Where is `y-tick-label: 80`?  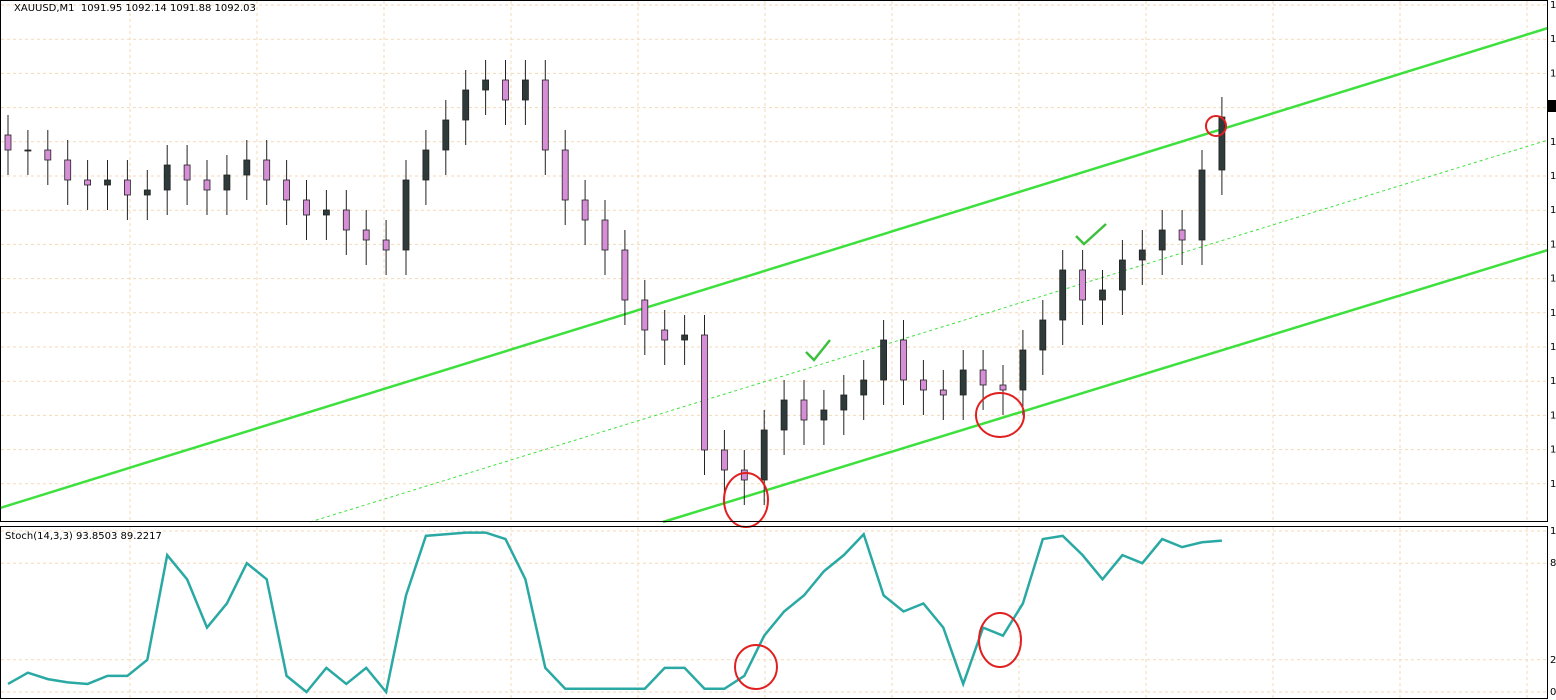
y-tick-label: 80 is located at coordinates (1553, 563).